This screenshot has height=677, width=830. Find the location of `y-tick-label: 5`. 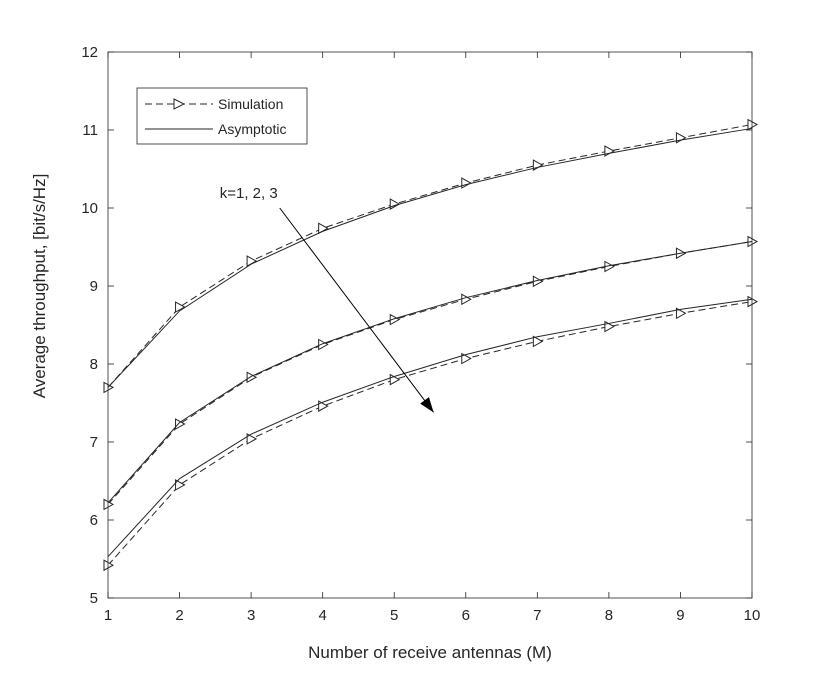

y-tick-label: 5 is located at coordinates (94, 598).